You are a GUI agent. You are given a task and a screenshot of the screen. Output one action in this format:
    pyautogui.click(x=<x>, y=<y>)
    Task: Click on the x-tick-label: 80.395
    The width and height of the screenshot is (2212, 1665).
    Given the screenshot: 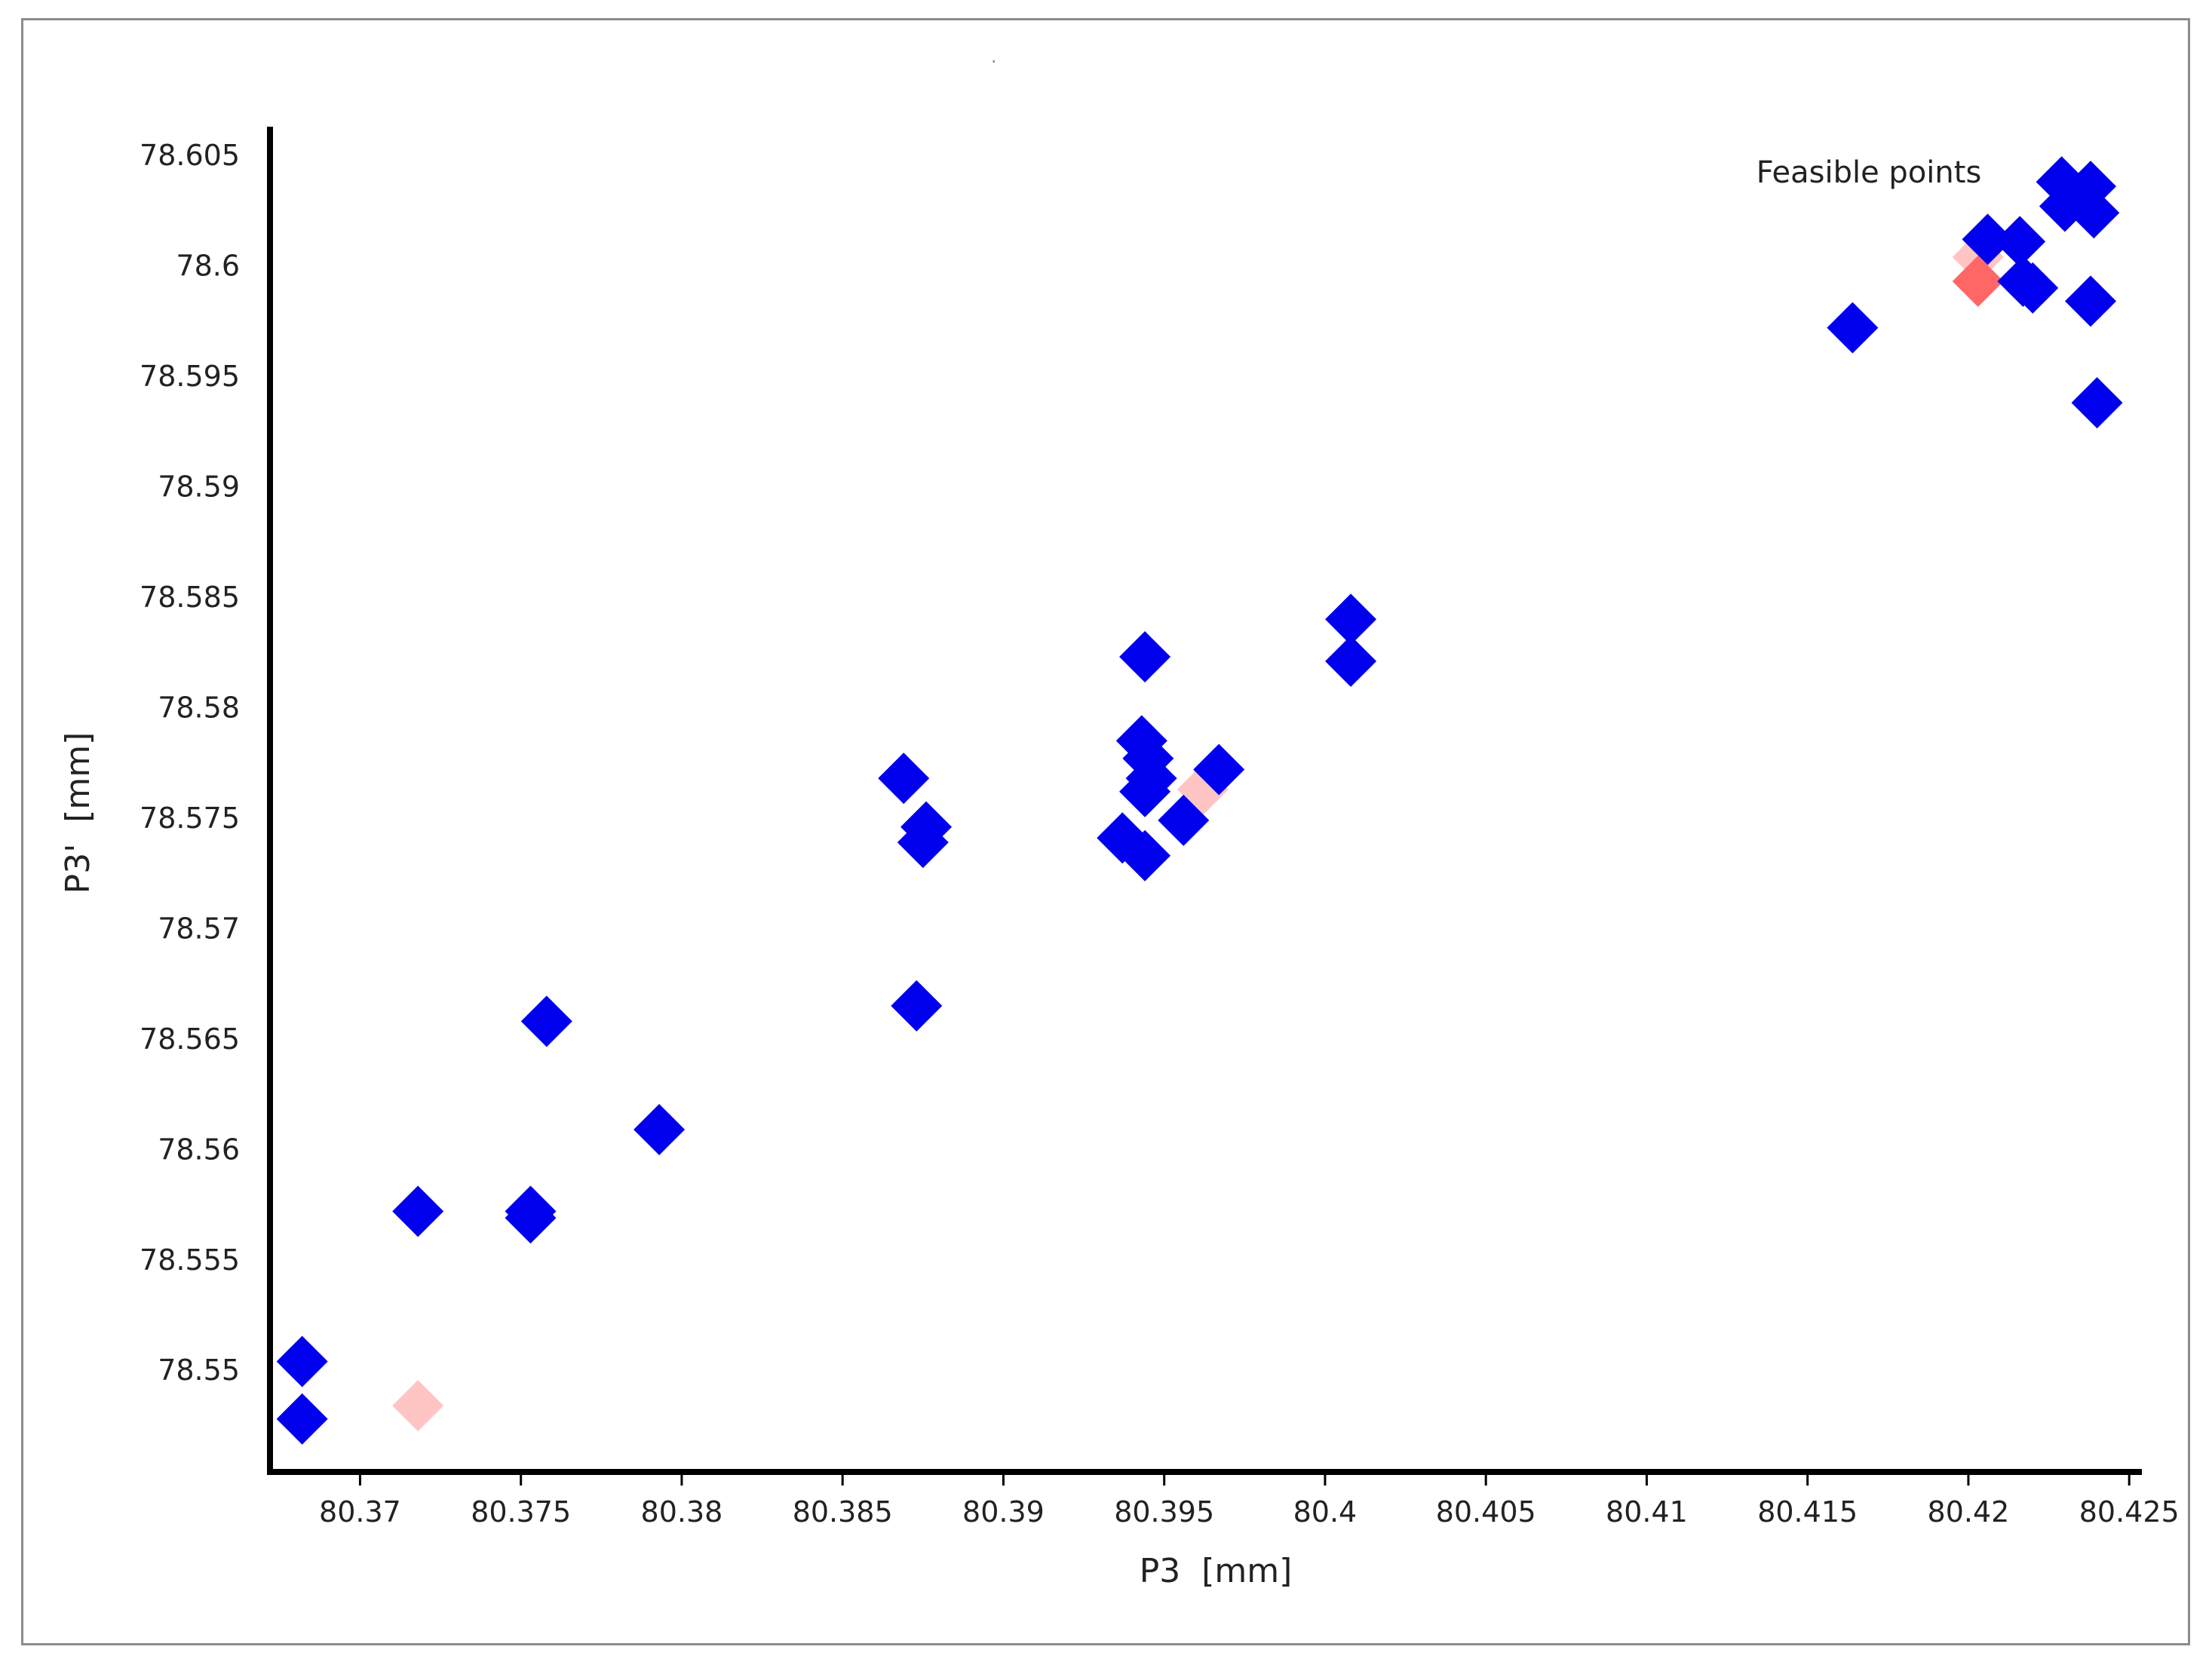 What is the action you would take?
    pyautogui.click(x=1164, y=1512)
    